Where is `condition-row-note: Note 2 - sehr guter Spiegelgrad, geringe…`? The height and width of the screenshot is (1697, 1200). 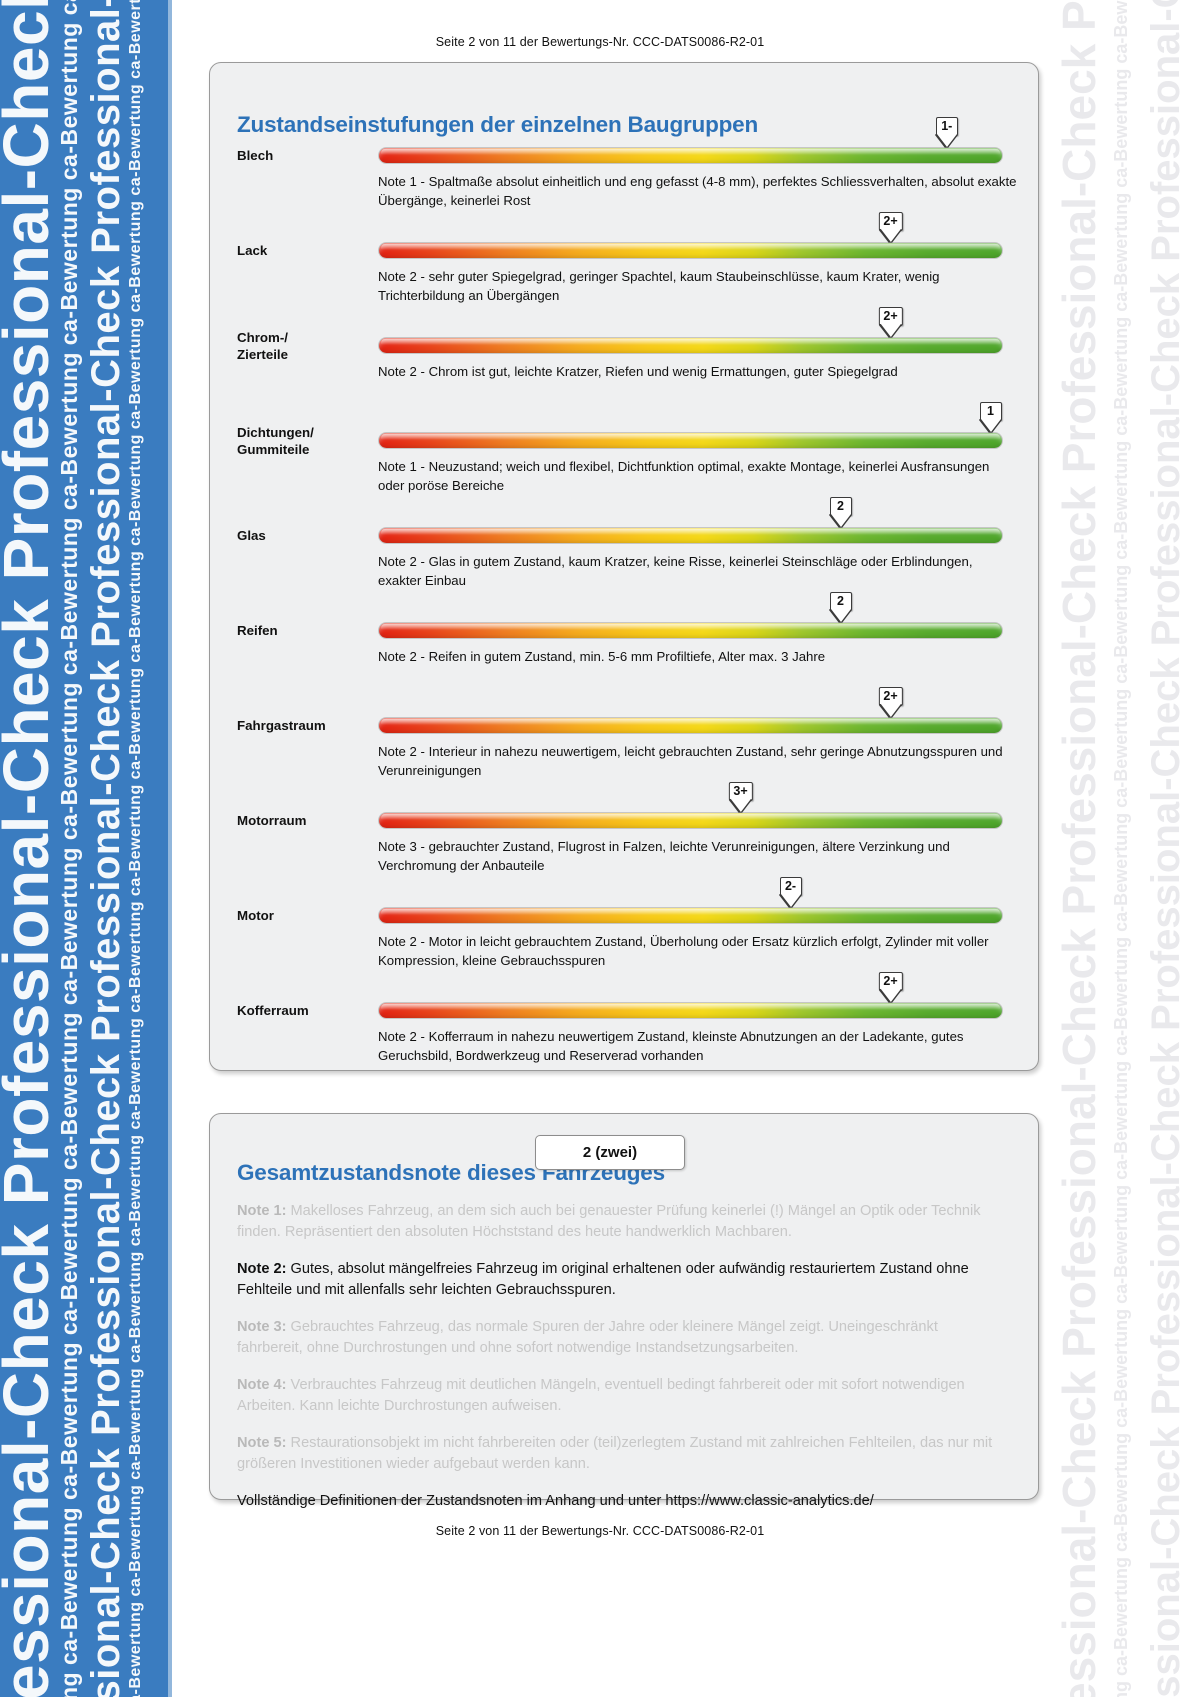 condition-row-note: Note 2 - sehr guter Spiegelgrad, geringe… is located at coordinates (659, 286).